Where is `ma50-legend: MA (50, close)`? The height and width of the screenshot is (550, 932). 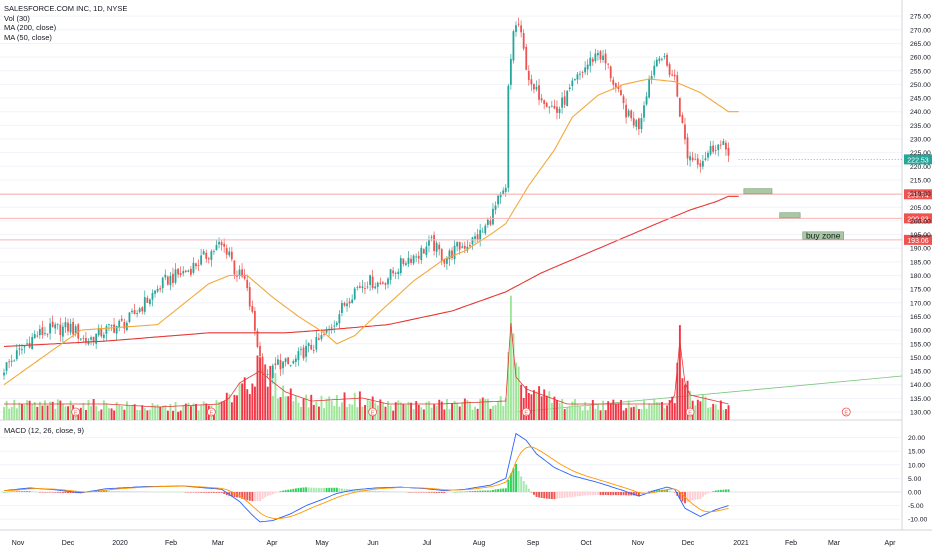 ma50-legend: MA (50, close) is located at coordinates (28, 37).